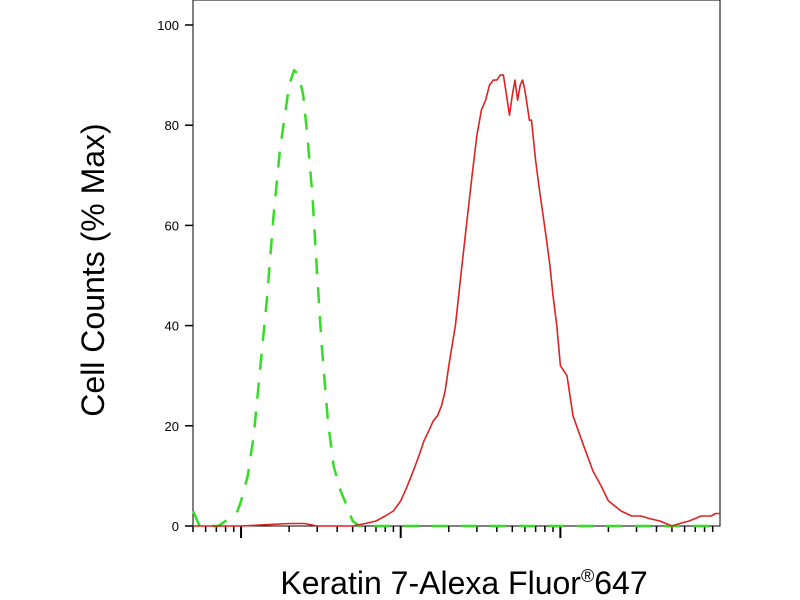 The height and width of the screenshot is (600, 800). Describe the element at coordinates (453, 532) in the screenshot. I see `x-axis-ticks` at that location.